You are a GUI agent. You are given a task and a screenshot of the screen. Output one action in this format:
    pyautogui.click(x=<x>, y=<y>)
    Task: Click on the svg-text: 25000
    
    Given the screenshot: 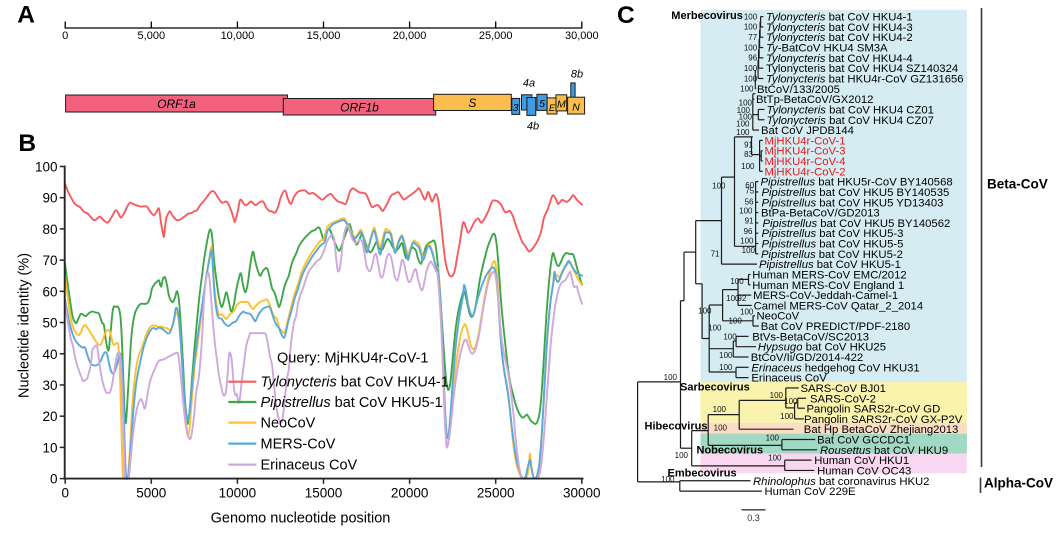 What is the action you would take?
    pyautogui.click(x=496, y=493)
    